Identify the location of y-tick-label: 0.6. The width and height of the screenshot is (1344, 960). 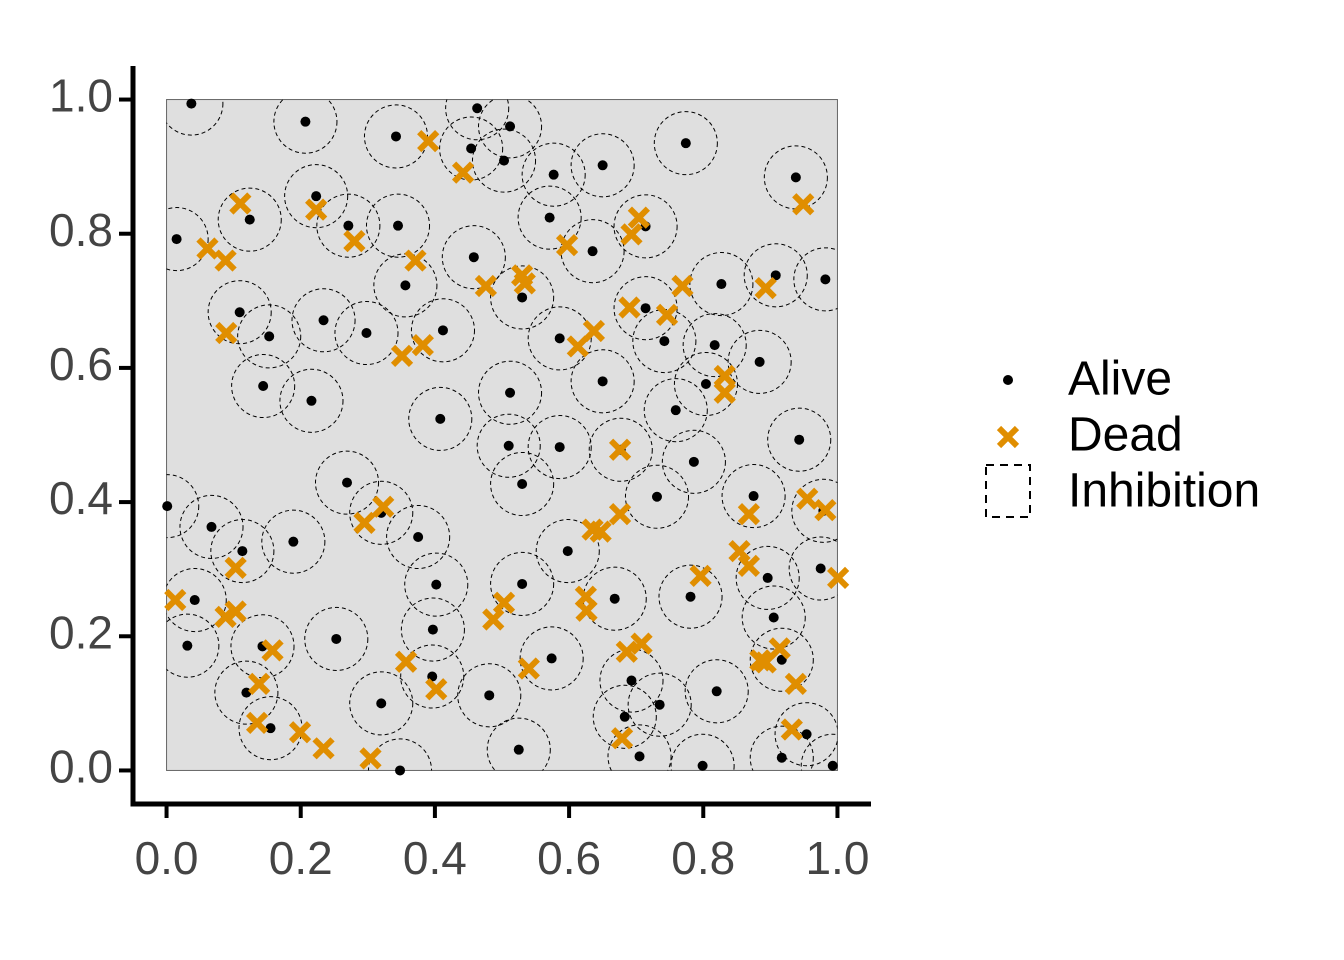
(81, 364).